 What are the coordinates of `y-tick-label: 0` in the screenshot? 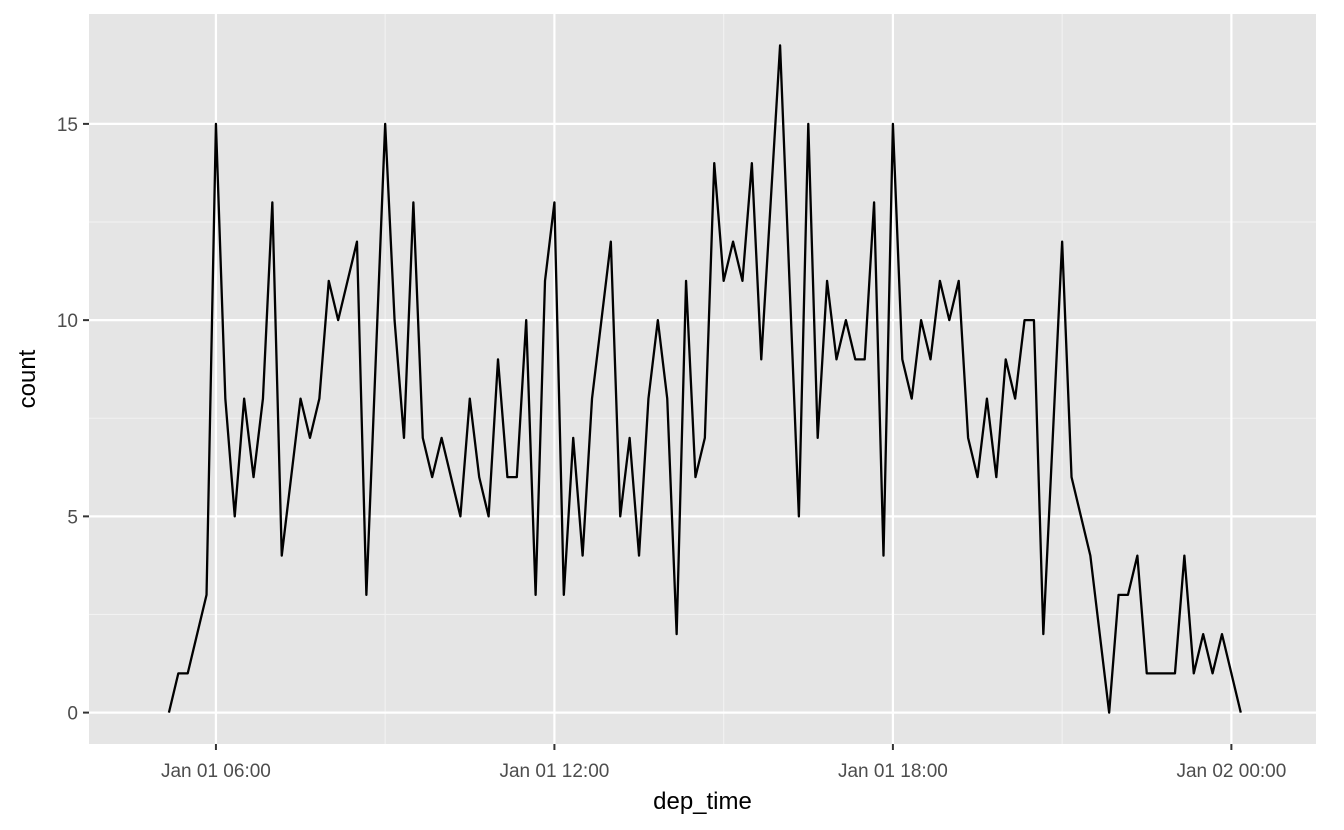 It's located at (72, 714).